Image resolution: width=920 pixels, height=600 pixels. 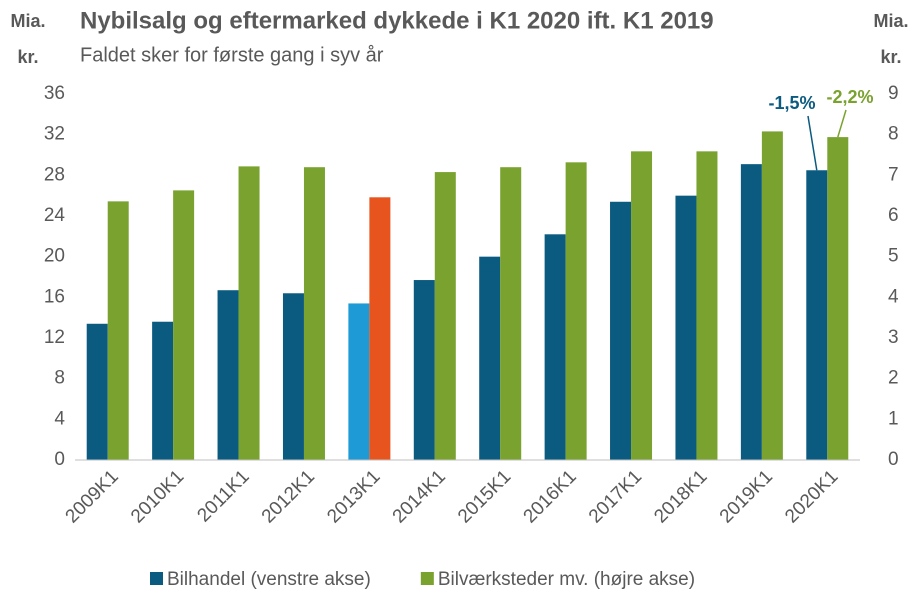 What do you see at coordinates (54, 256) in the screenshot?
I see `y-tick-label: 20` at bounding box center [54, 256].